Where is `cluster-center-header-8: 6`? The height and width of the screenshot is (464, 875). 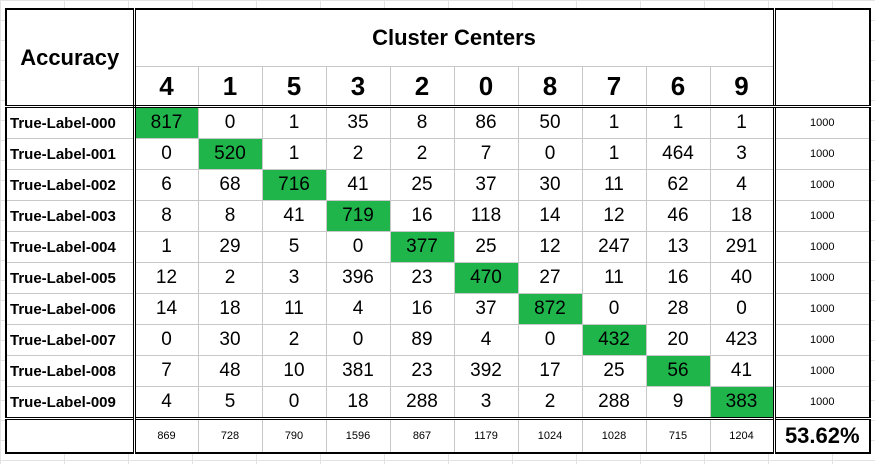 cluster-center-header-8: 6 is located at coordinates (678, 87).